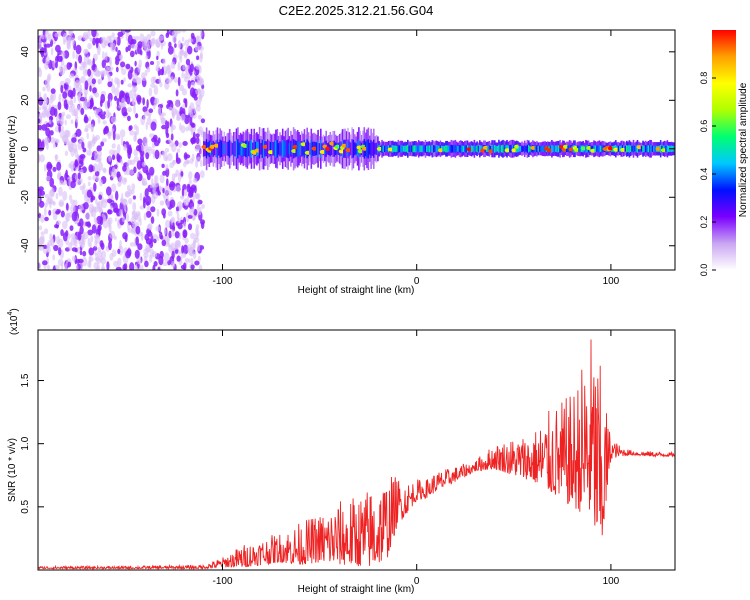 The image size is (750, 600). What do you see at coordinates (704, 78) in the screenshot?
I see `colorbar-tick-label: 0.8` at bounding box center [704, 78].